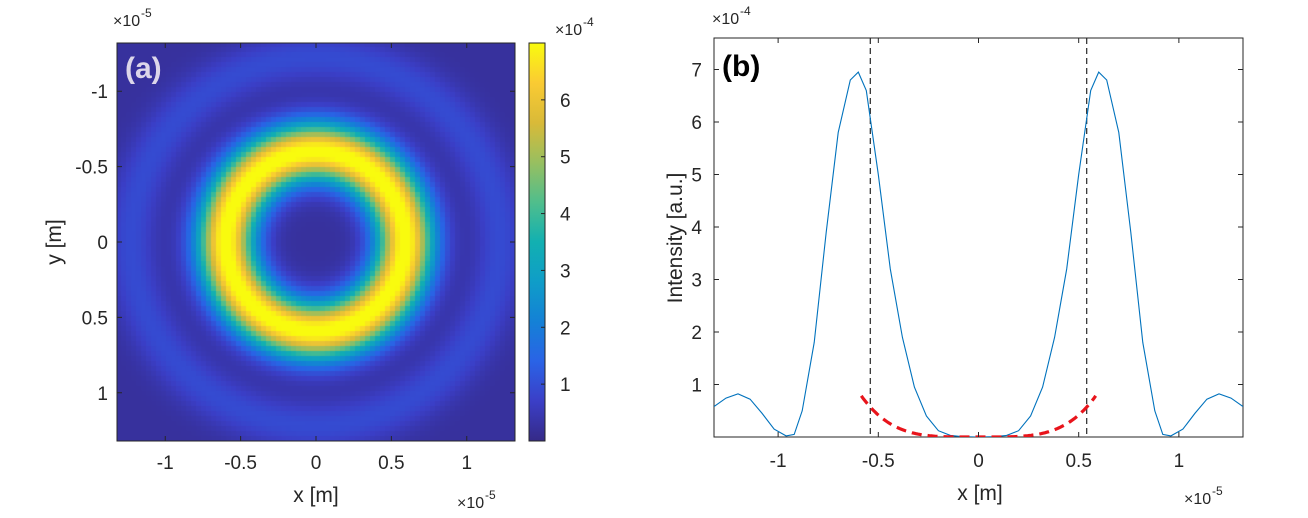  I want to click on b-x-tick-label-1: -0.5, so click(878, 461).